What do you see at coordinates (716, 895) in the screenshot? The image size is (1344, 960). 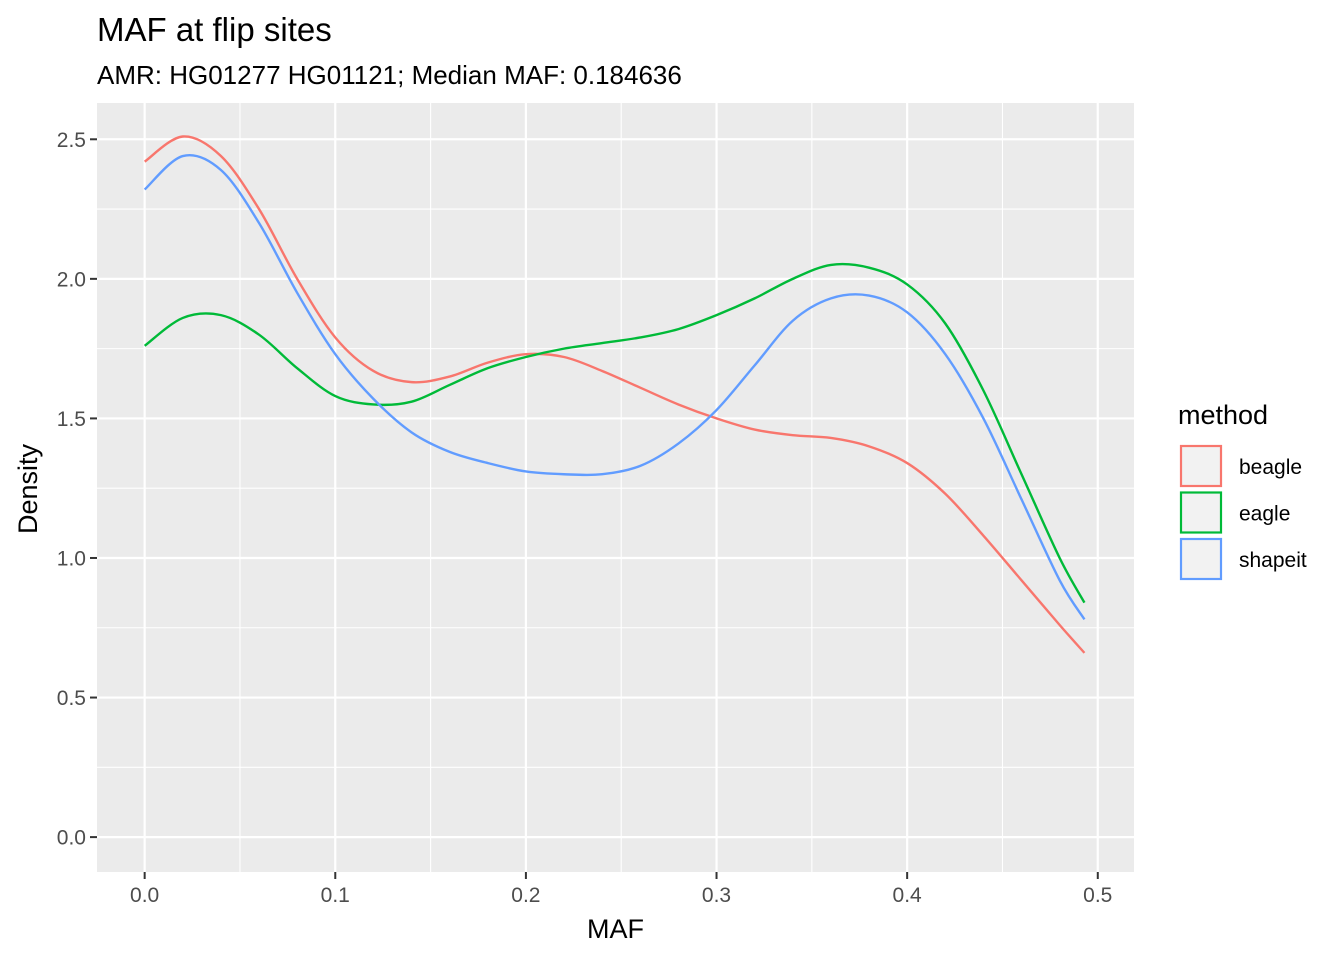 I see `x-tick-label: 0.3` at bounding box center [716, 895].